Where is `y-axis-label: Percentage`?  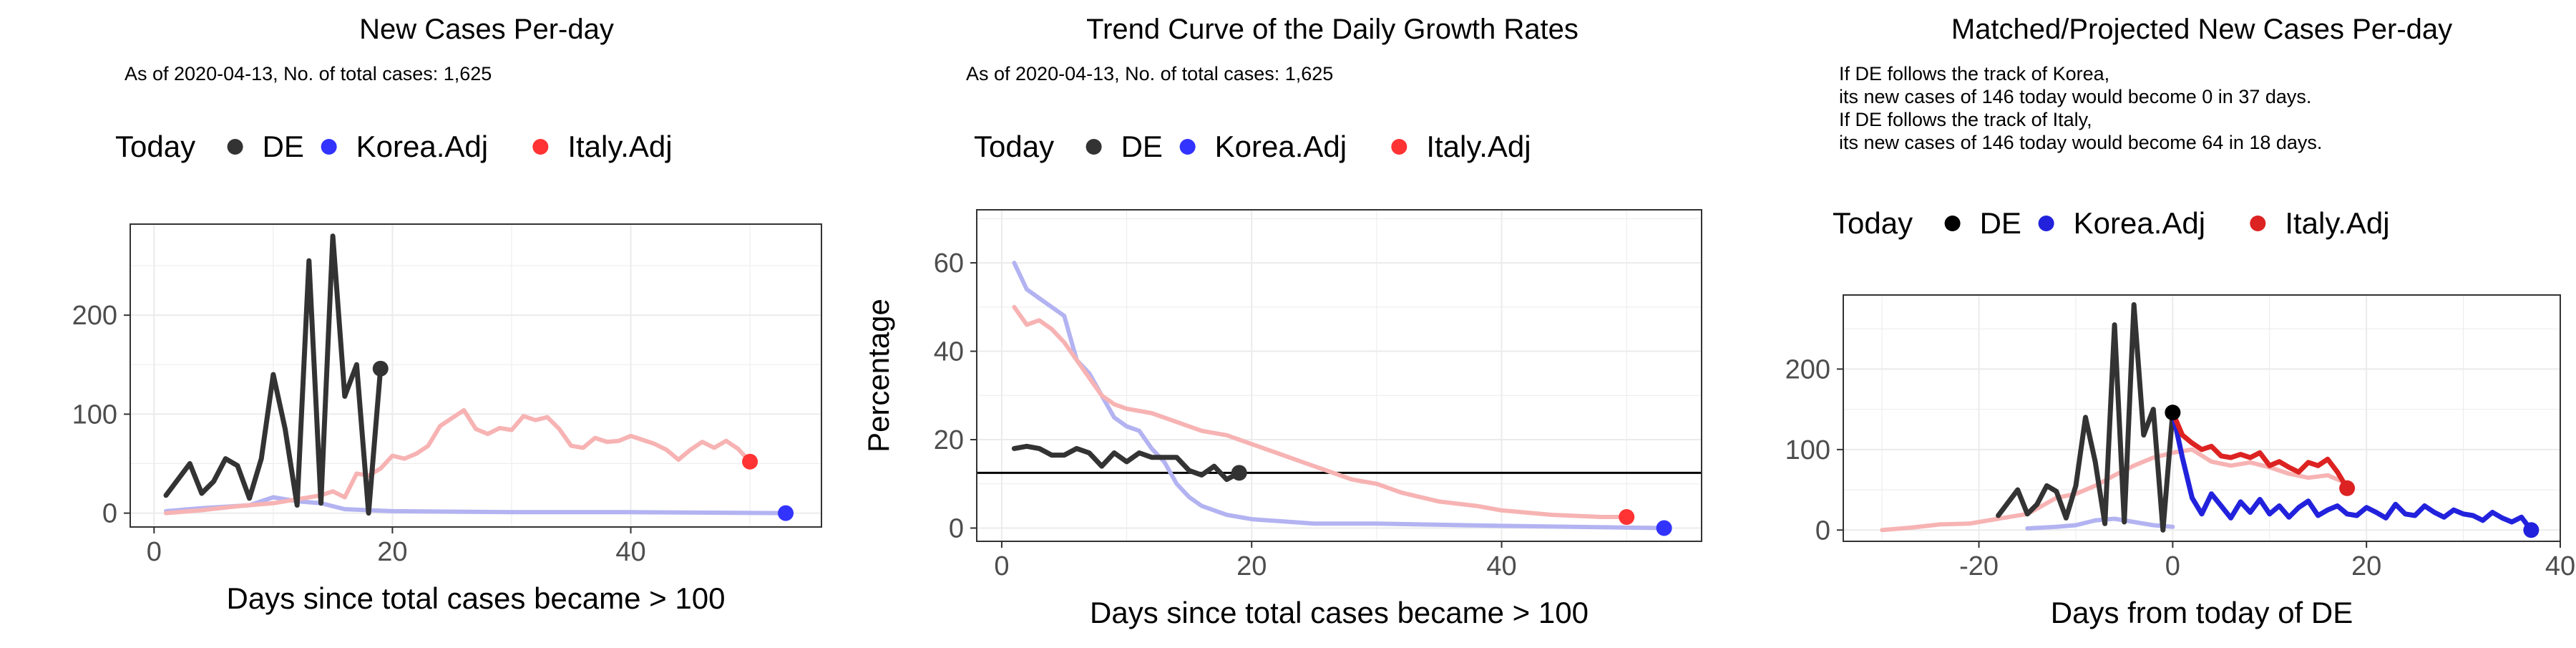
y-axis-label: Percentage is located at coordinates (878, 376).